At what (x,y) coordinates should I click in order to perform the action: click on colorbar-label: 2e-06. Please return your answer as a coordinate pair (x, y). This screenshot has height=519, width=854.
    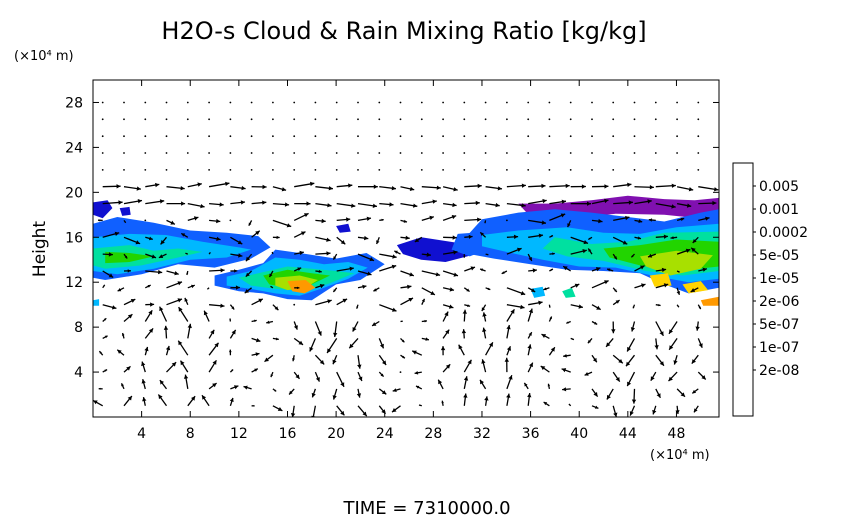
    Looking at the image, I should click on (779, 302).